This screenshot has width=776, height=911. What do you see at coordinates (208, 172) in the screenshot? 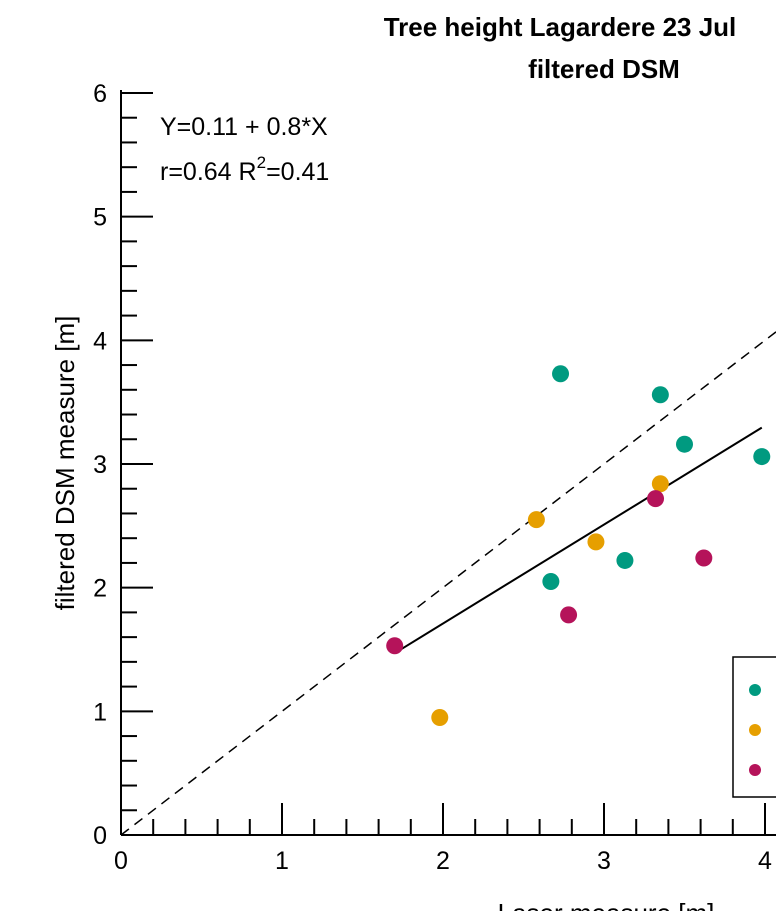
I see `r-text: r=0.64 R` at bounding box center [208, 172].